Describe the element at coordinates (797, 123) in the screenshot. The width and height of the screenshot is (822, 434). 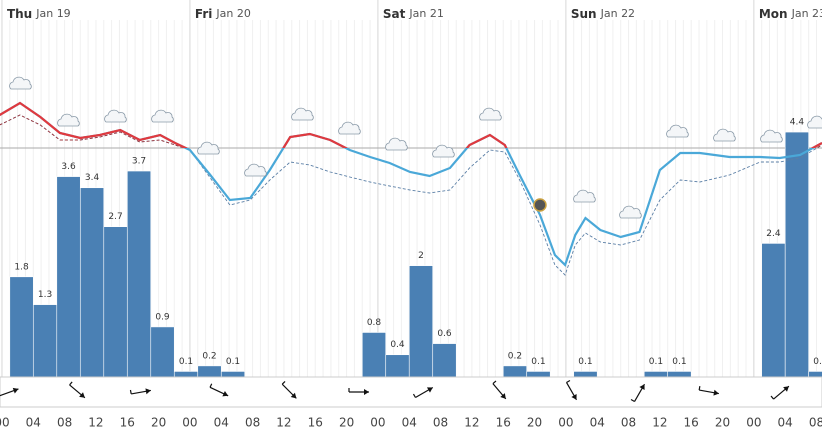
I see `bar-label: 4.4` at that location.